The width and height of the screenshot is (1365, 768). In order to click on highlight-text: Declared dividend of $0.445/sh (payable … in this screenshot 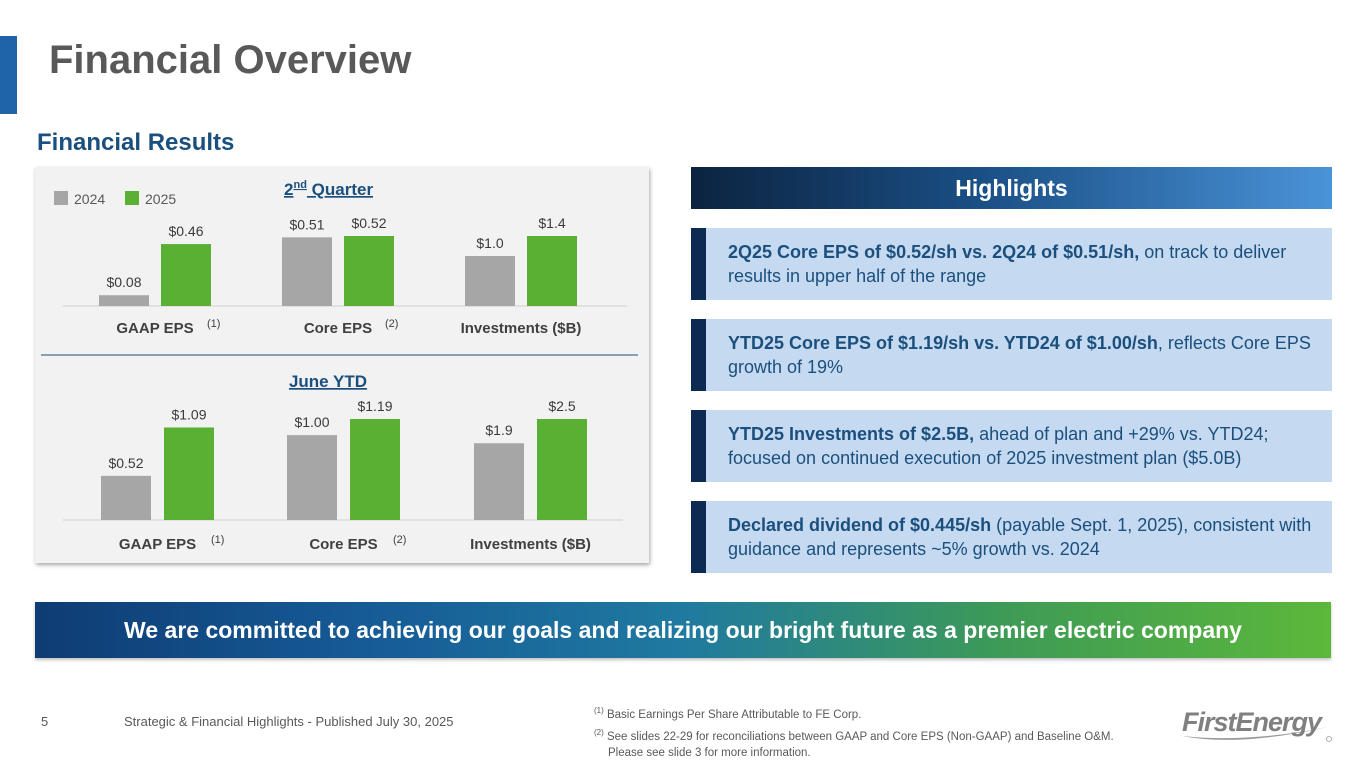, I will do `click(1025, 537)`.